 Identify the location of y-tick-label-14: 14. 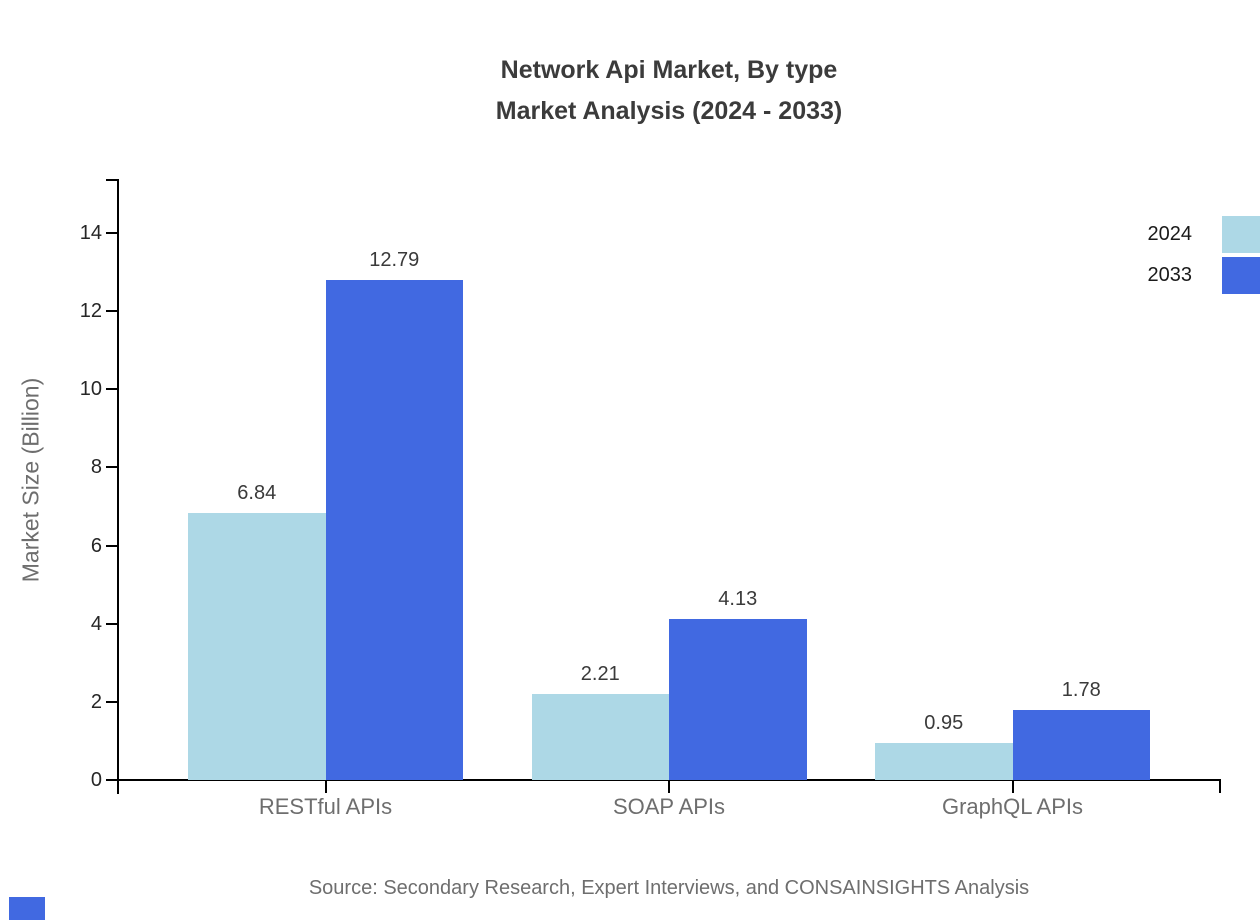
(90, 233).